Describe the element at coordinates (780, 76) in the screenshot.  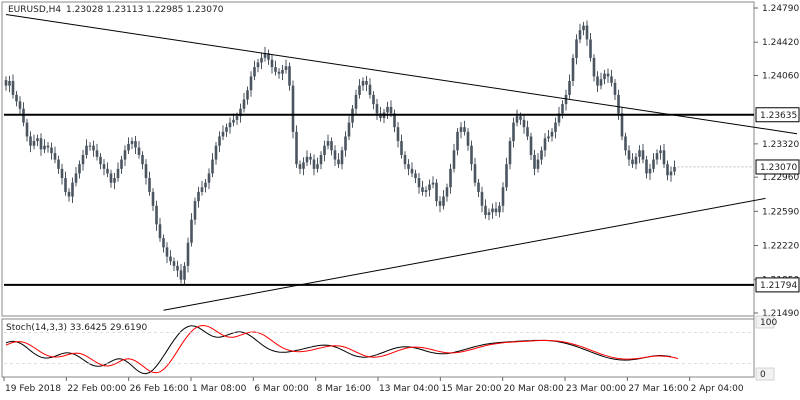
I see `price-tick-label: 1.24060` at that location.